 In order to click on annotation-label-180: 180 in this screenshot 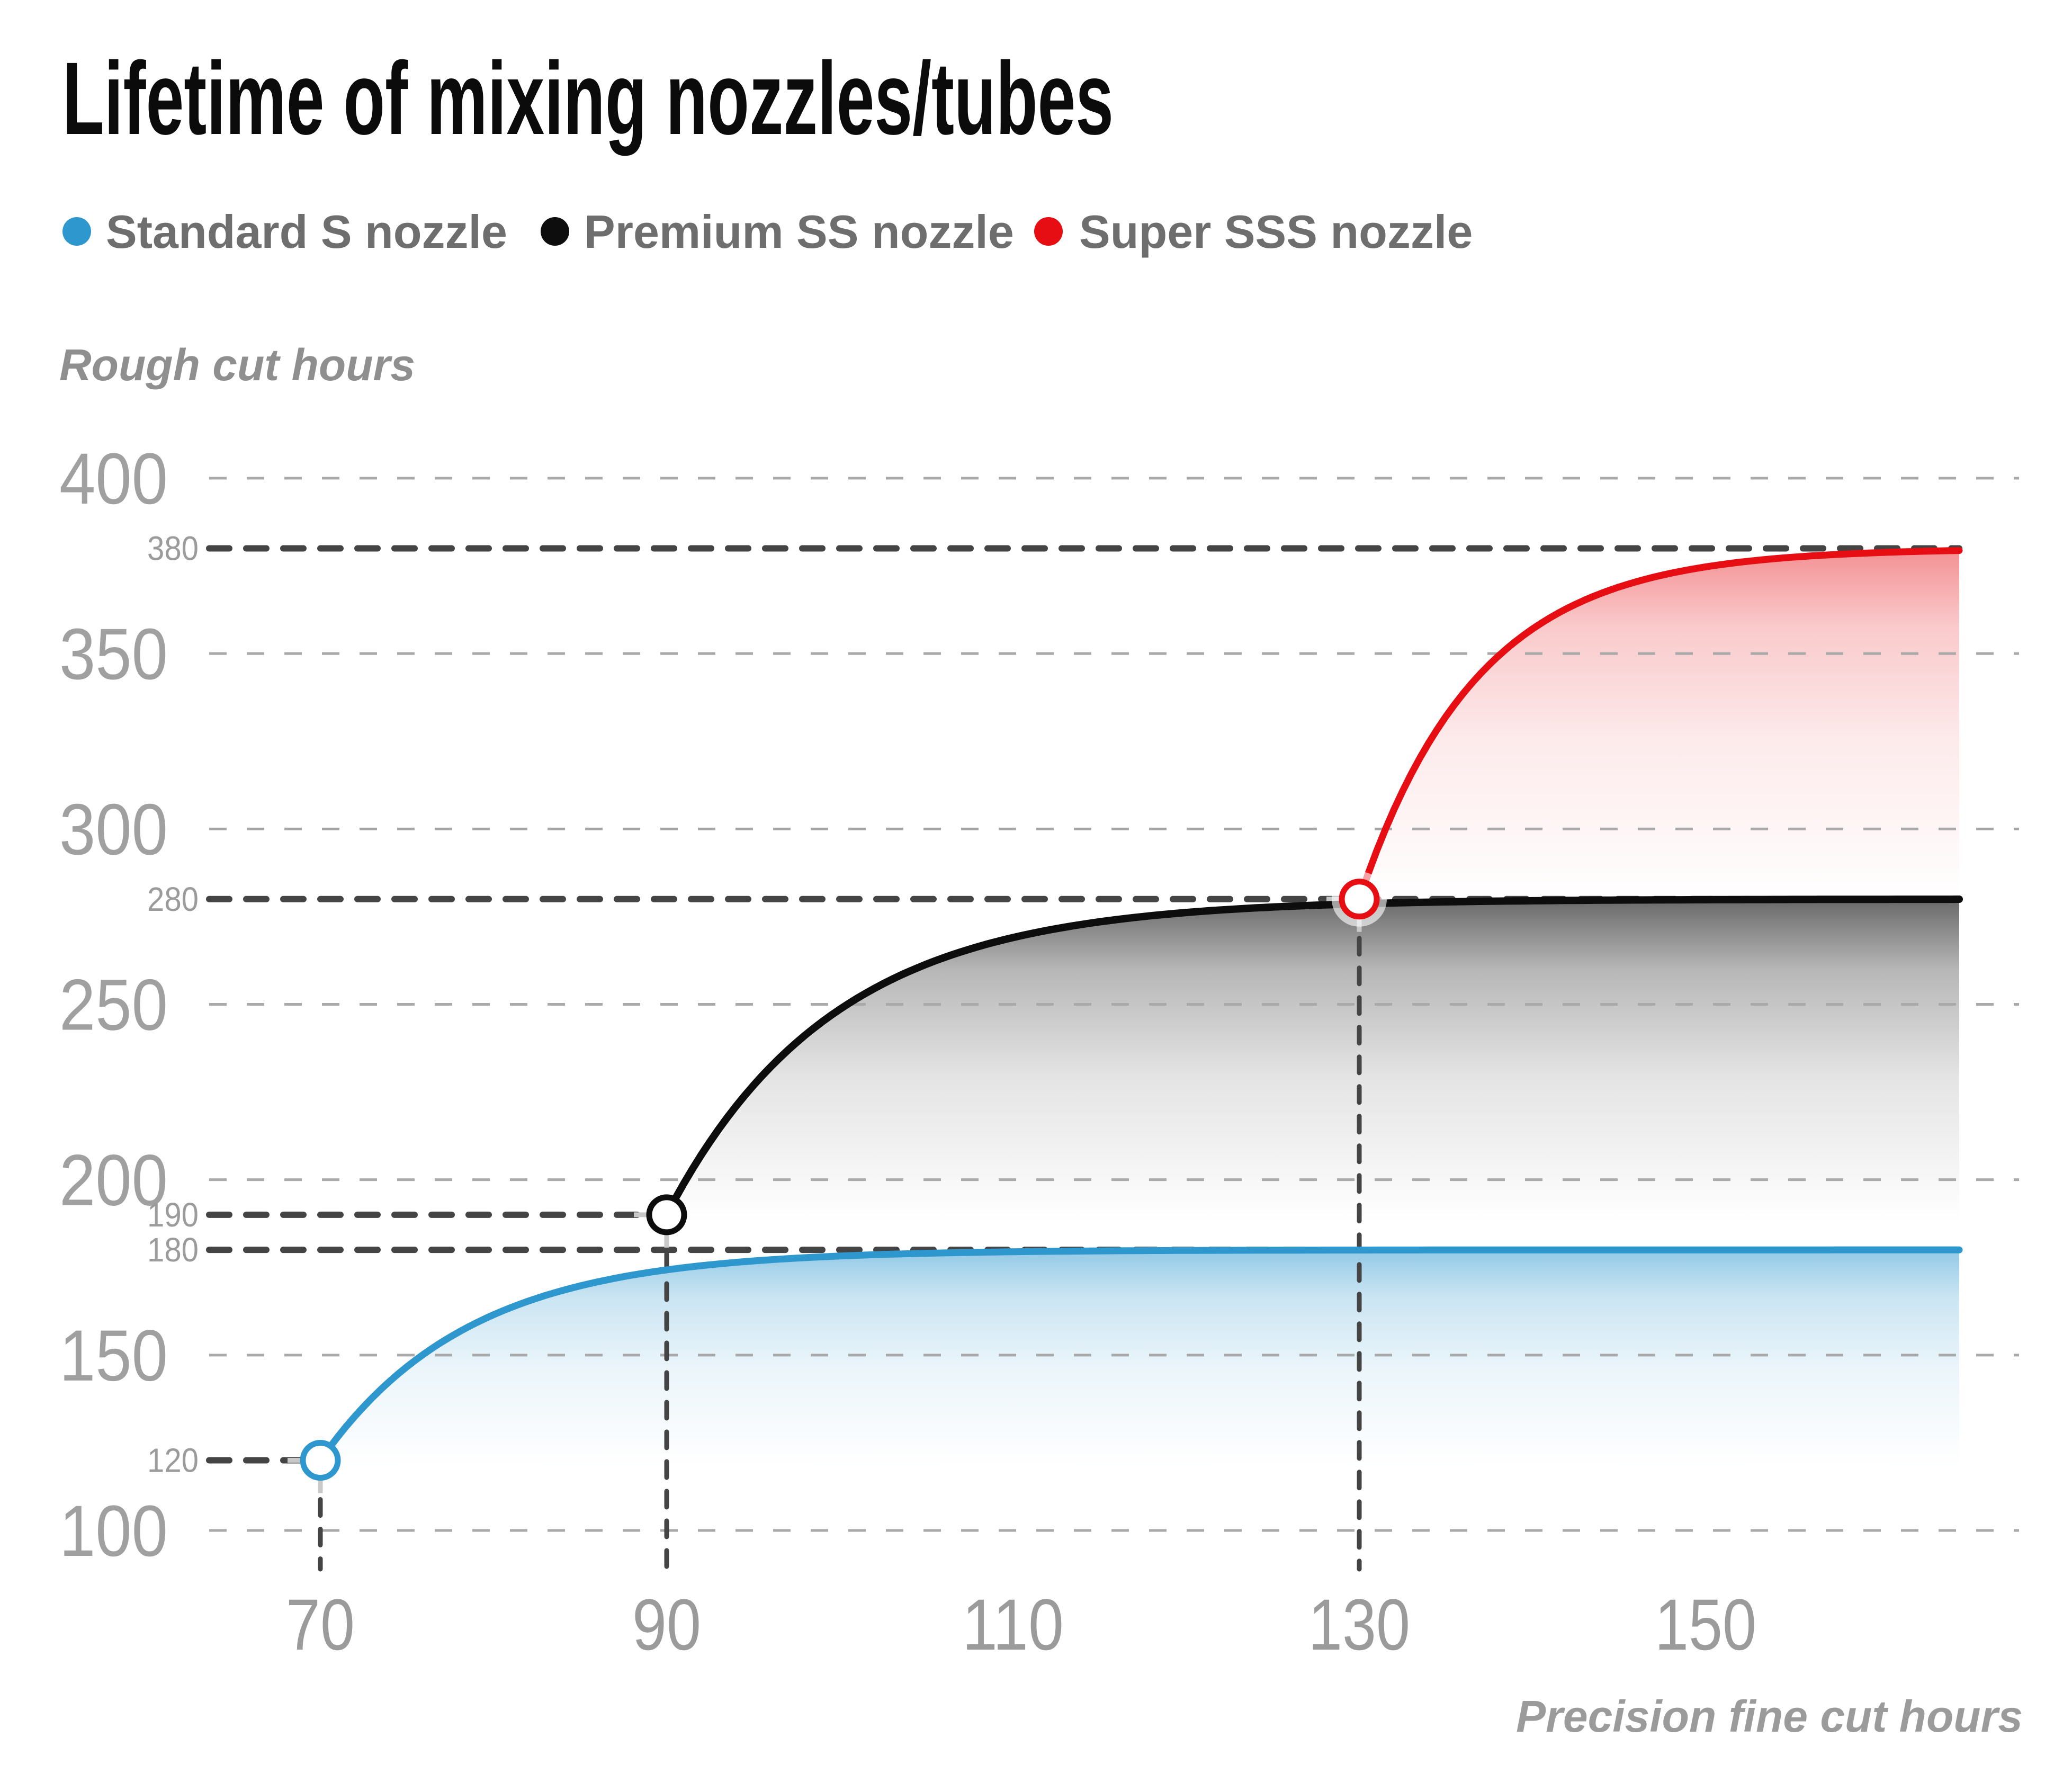, I will do `click(173, 1250)`.